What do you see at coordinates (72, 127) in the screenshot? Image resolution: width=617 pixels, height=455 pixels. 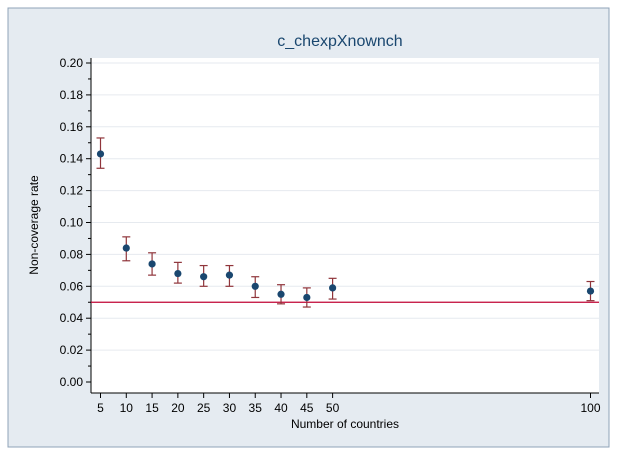 I see `y-tick-label: 0.16` at bounding box center [72, 127].